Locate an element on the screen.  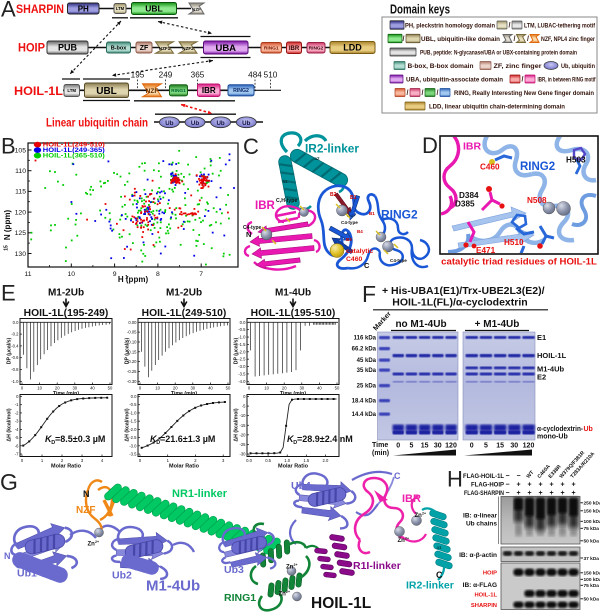
svg-text: FLAG-HOIP is located at coordinates (487, 485).